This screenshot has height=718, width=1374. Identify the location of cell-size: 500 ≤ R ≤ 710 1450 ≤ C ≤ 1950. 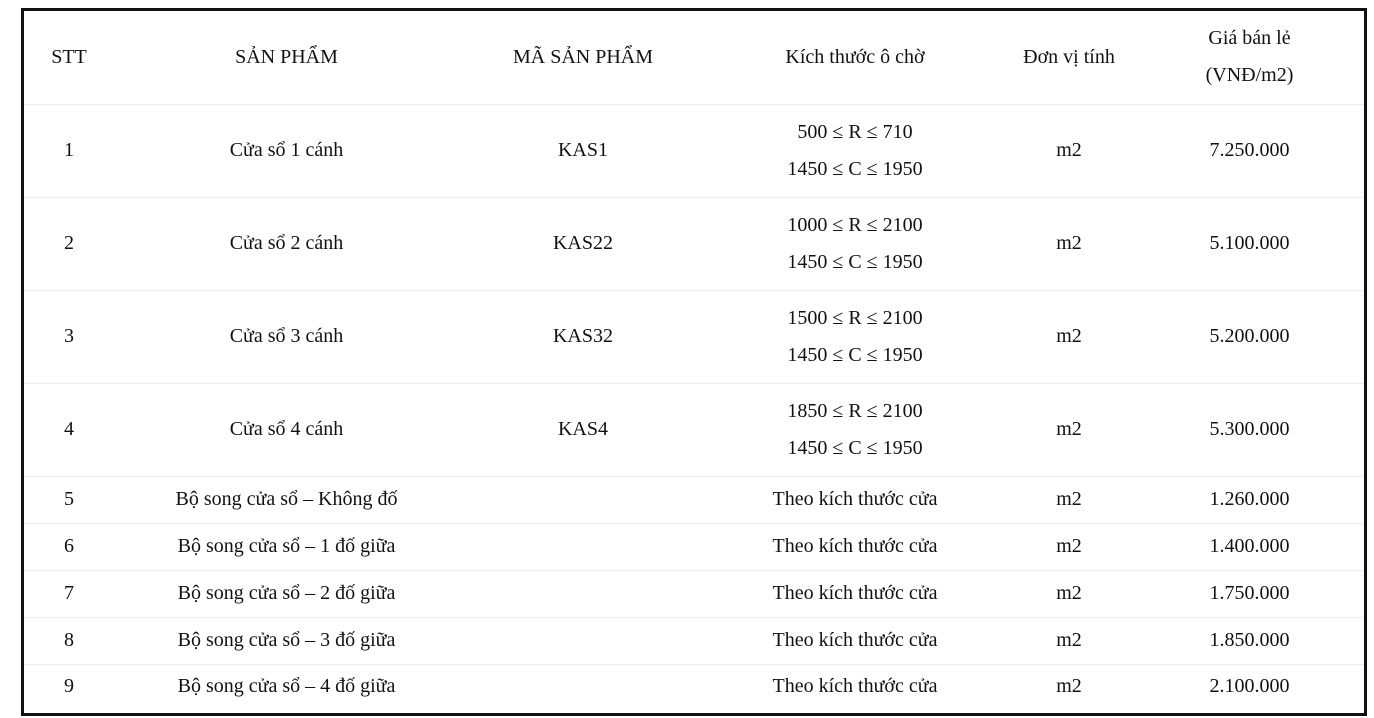
(855, 151).